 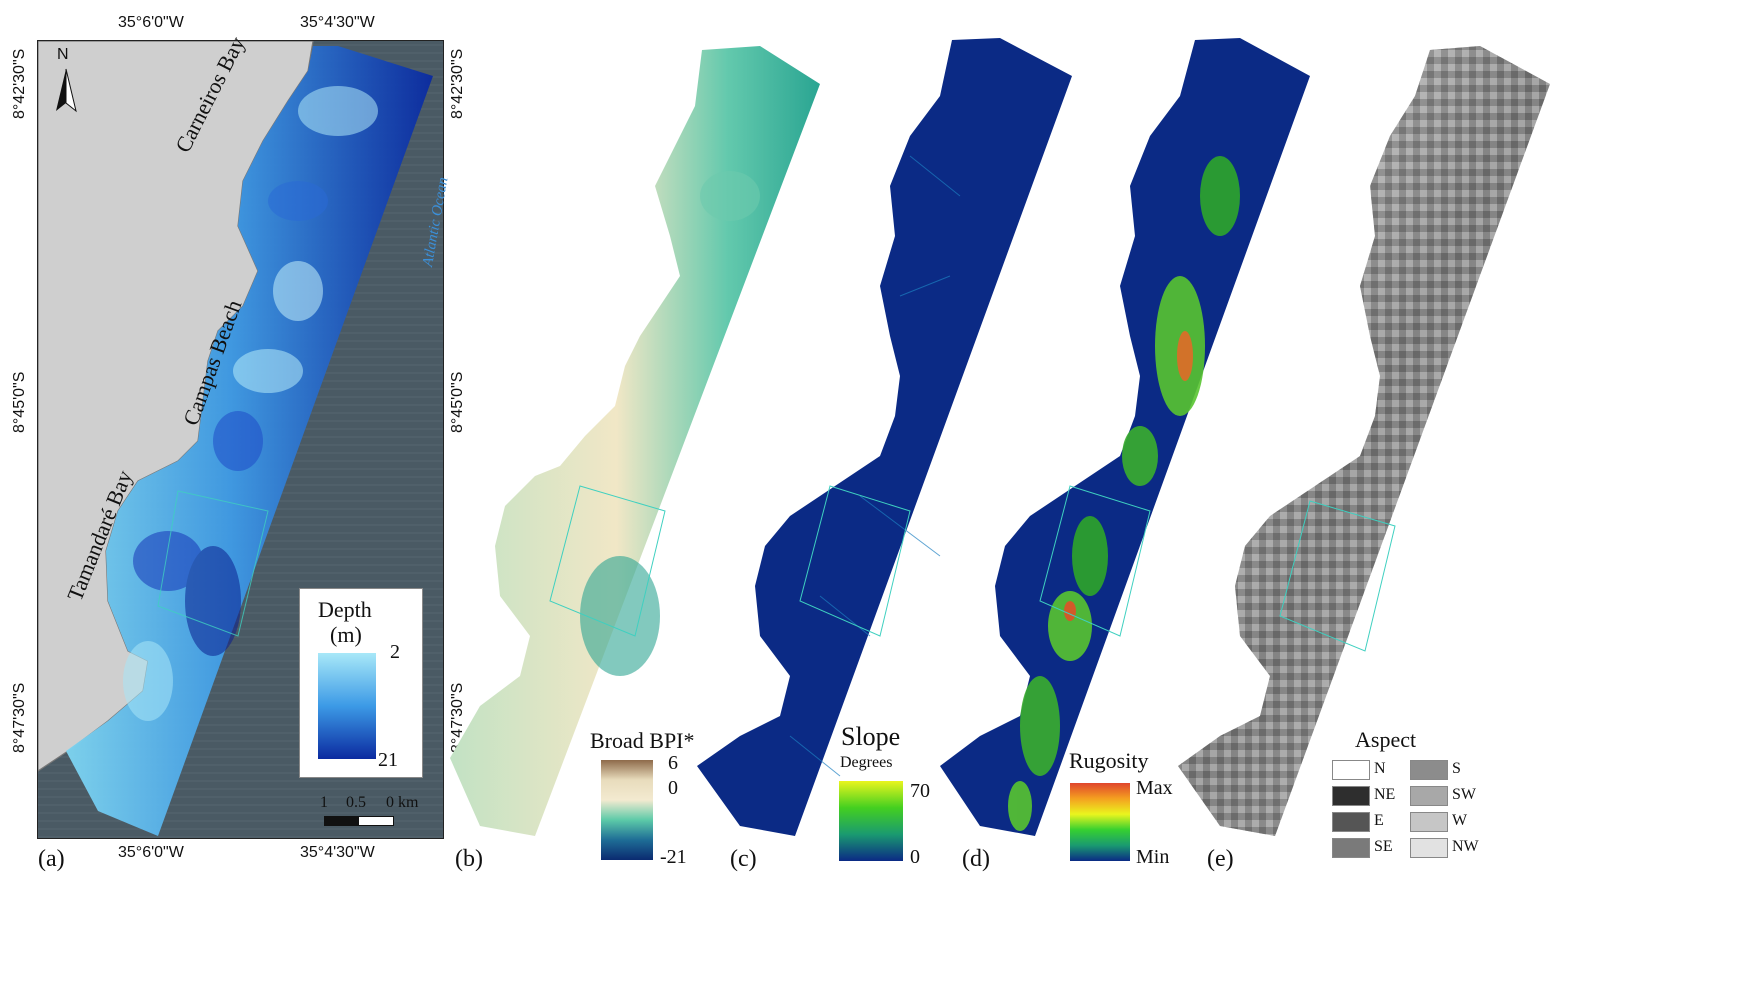 What do you see at coordinates (673, 857) in the screenshot?
I see `bpi-legend-min: -21` at bounding box center [673, 857].